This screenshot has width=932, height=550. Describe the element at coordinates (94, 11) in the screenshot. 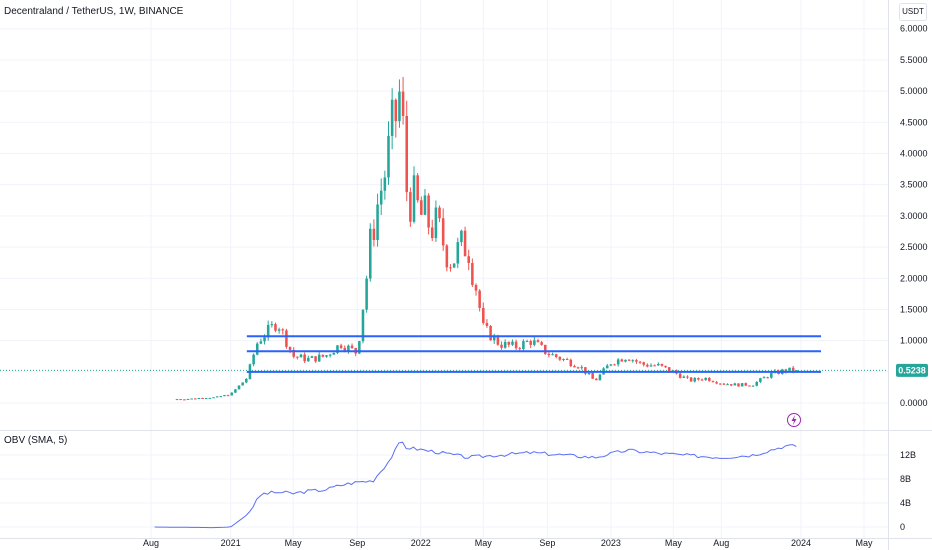

I see `chart-title: Decentraland / TetherUS, 1W, BINANCE` at that location.